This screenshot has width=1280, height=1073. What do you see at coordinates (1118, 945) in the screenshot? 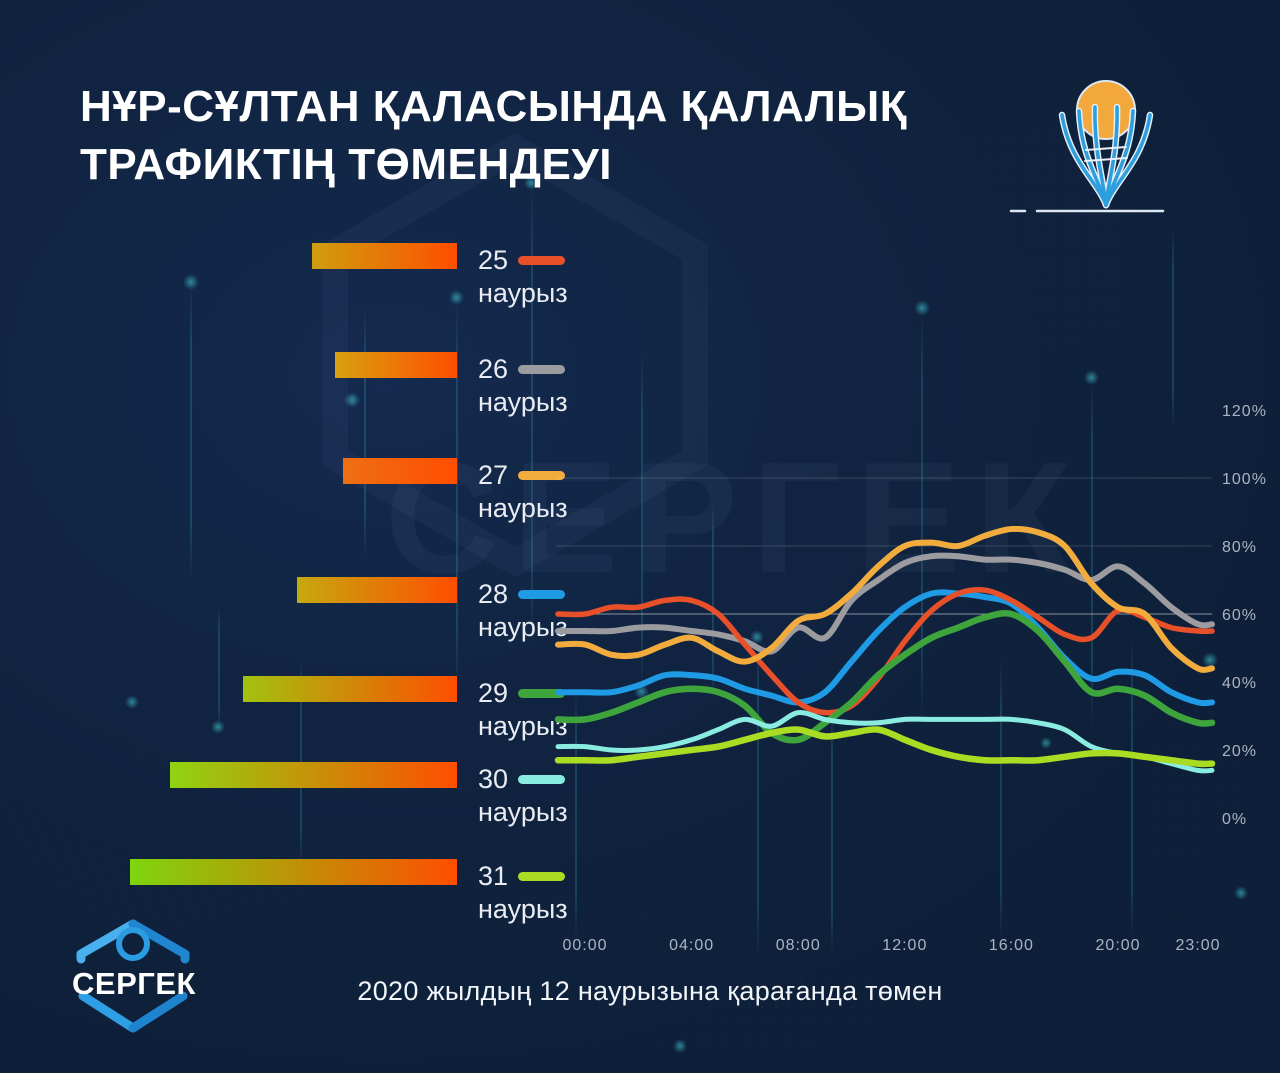
I see `x-tick-20:00: 20:00` at bounding box center [1118, 945].